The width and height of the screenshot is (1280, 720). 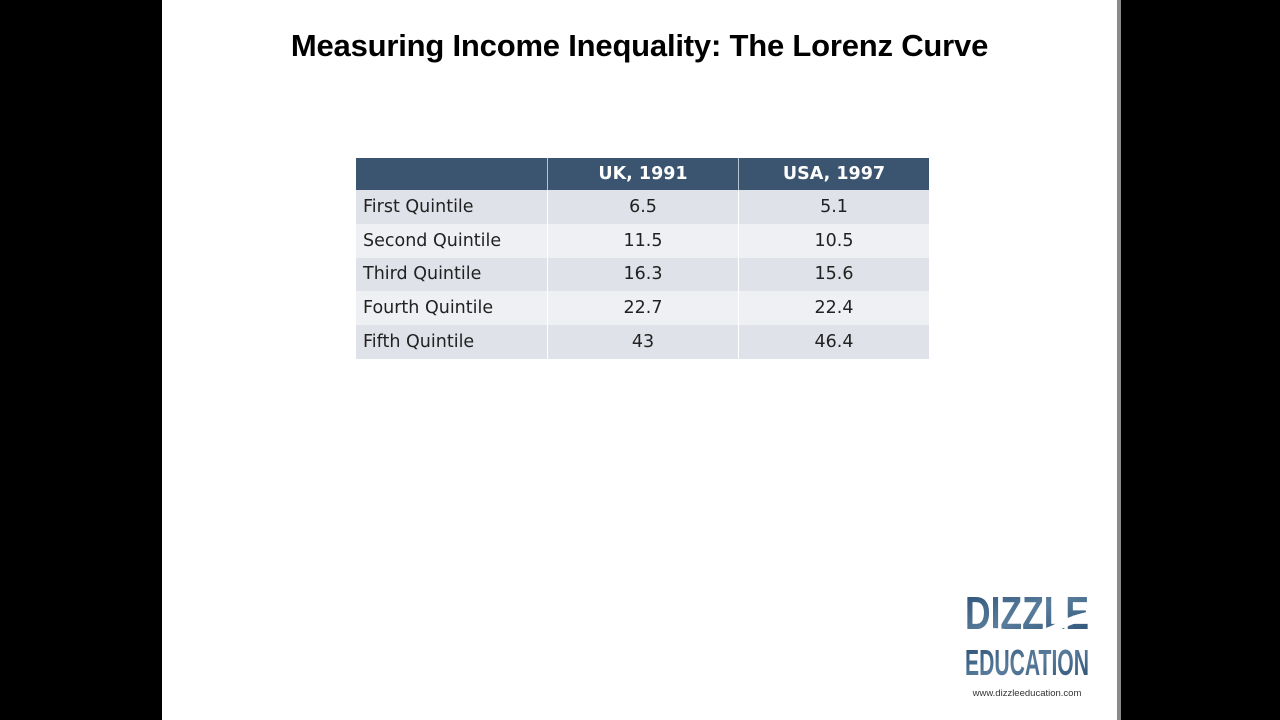 I want to click on header-usa-1997: USA, 1997, so click(x=833, y=174).